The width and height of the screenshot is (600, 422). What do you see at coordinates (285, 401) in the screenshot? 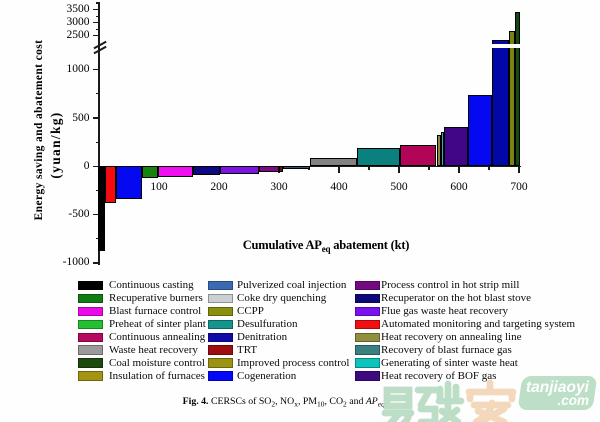
I see `caption-segment: , NO` at bounding box center [285, 401].